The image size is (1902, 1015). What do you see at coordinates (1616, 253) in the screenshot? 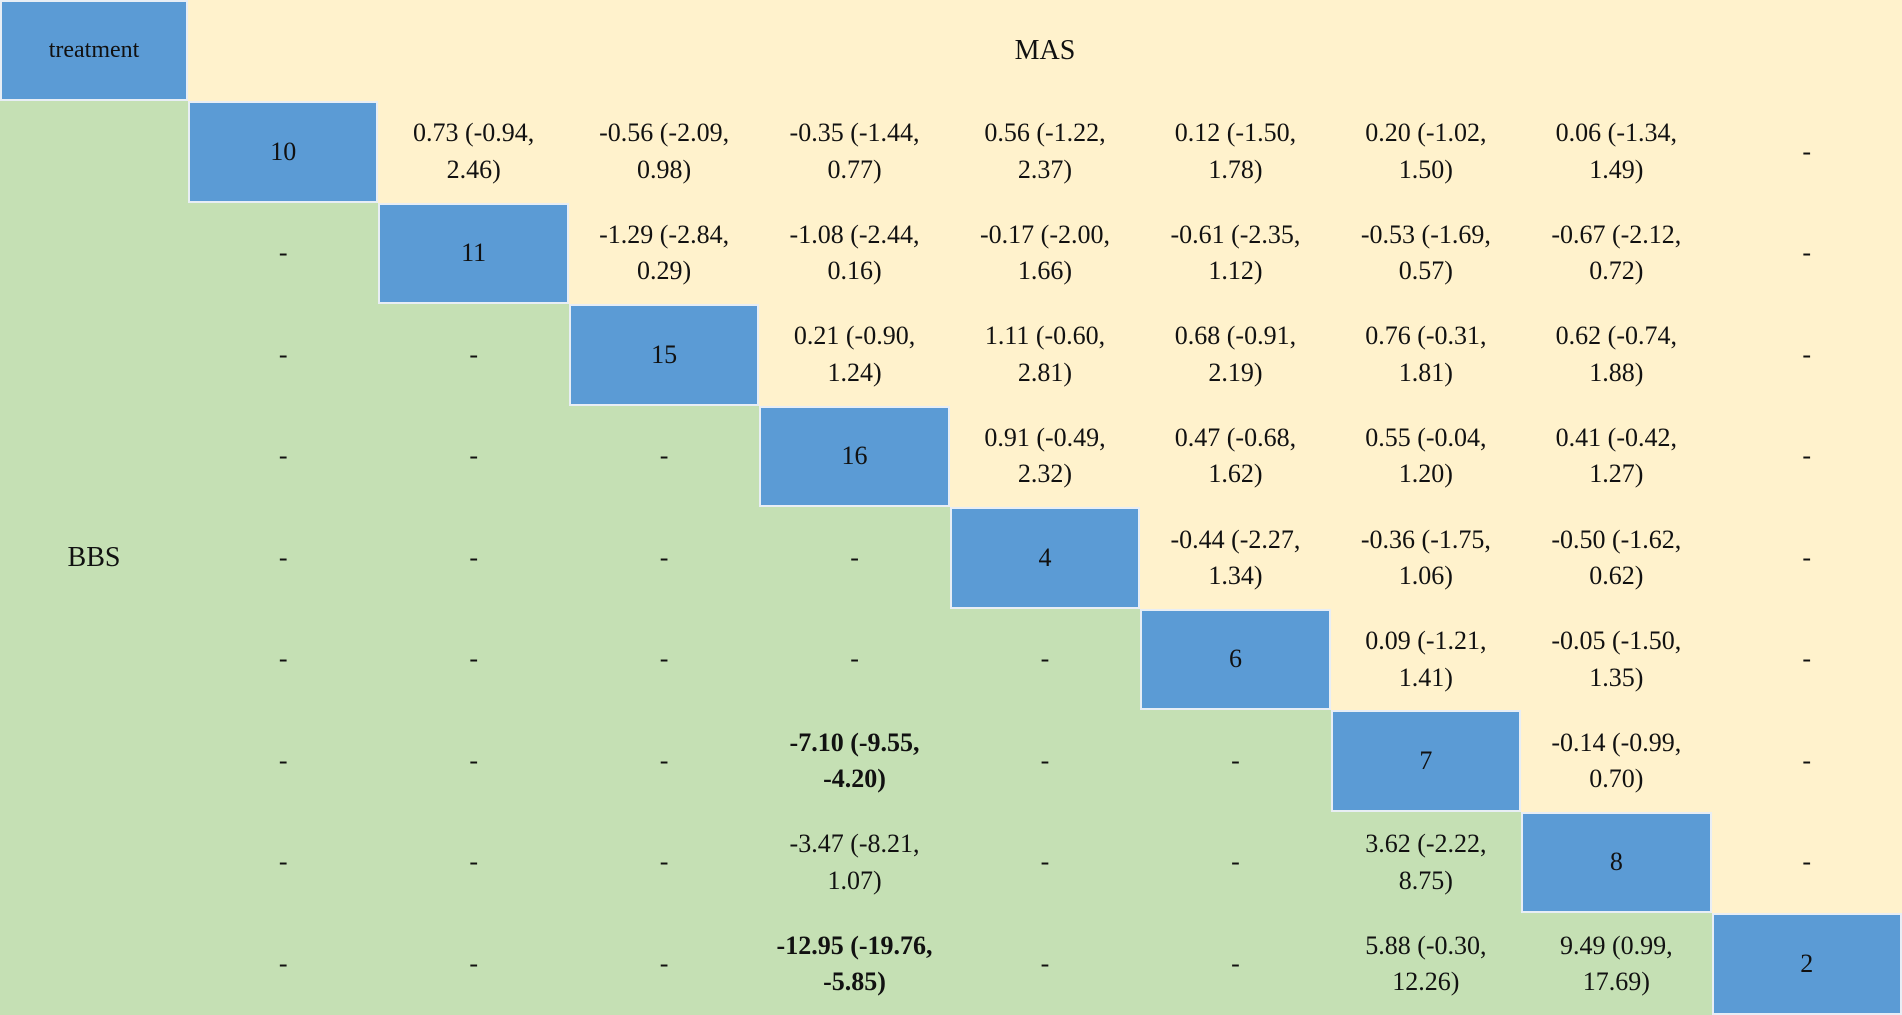
I see `table-cell: -0.67 (-2.12, 0.72)` at bounding box center [1616, 253].